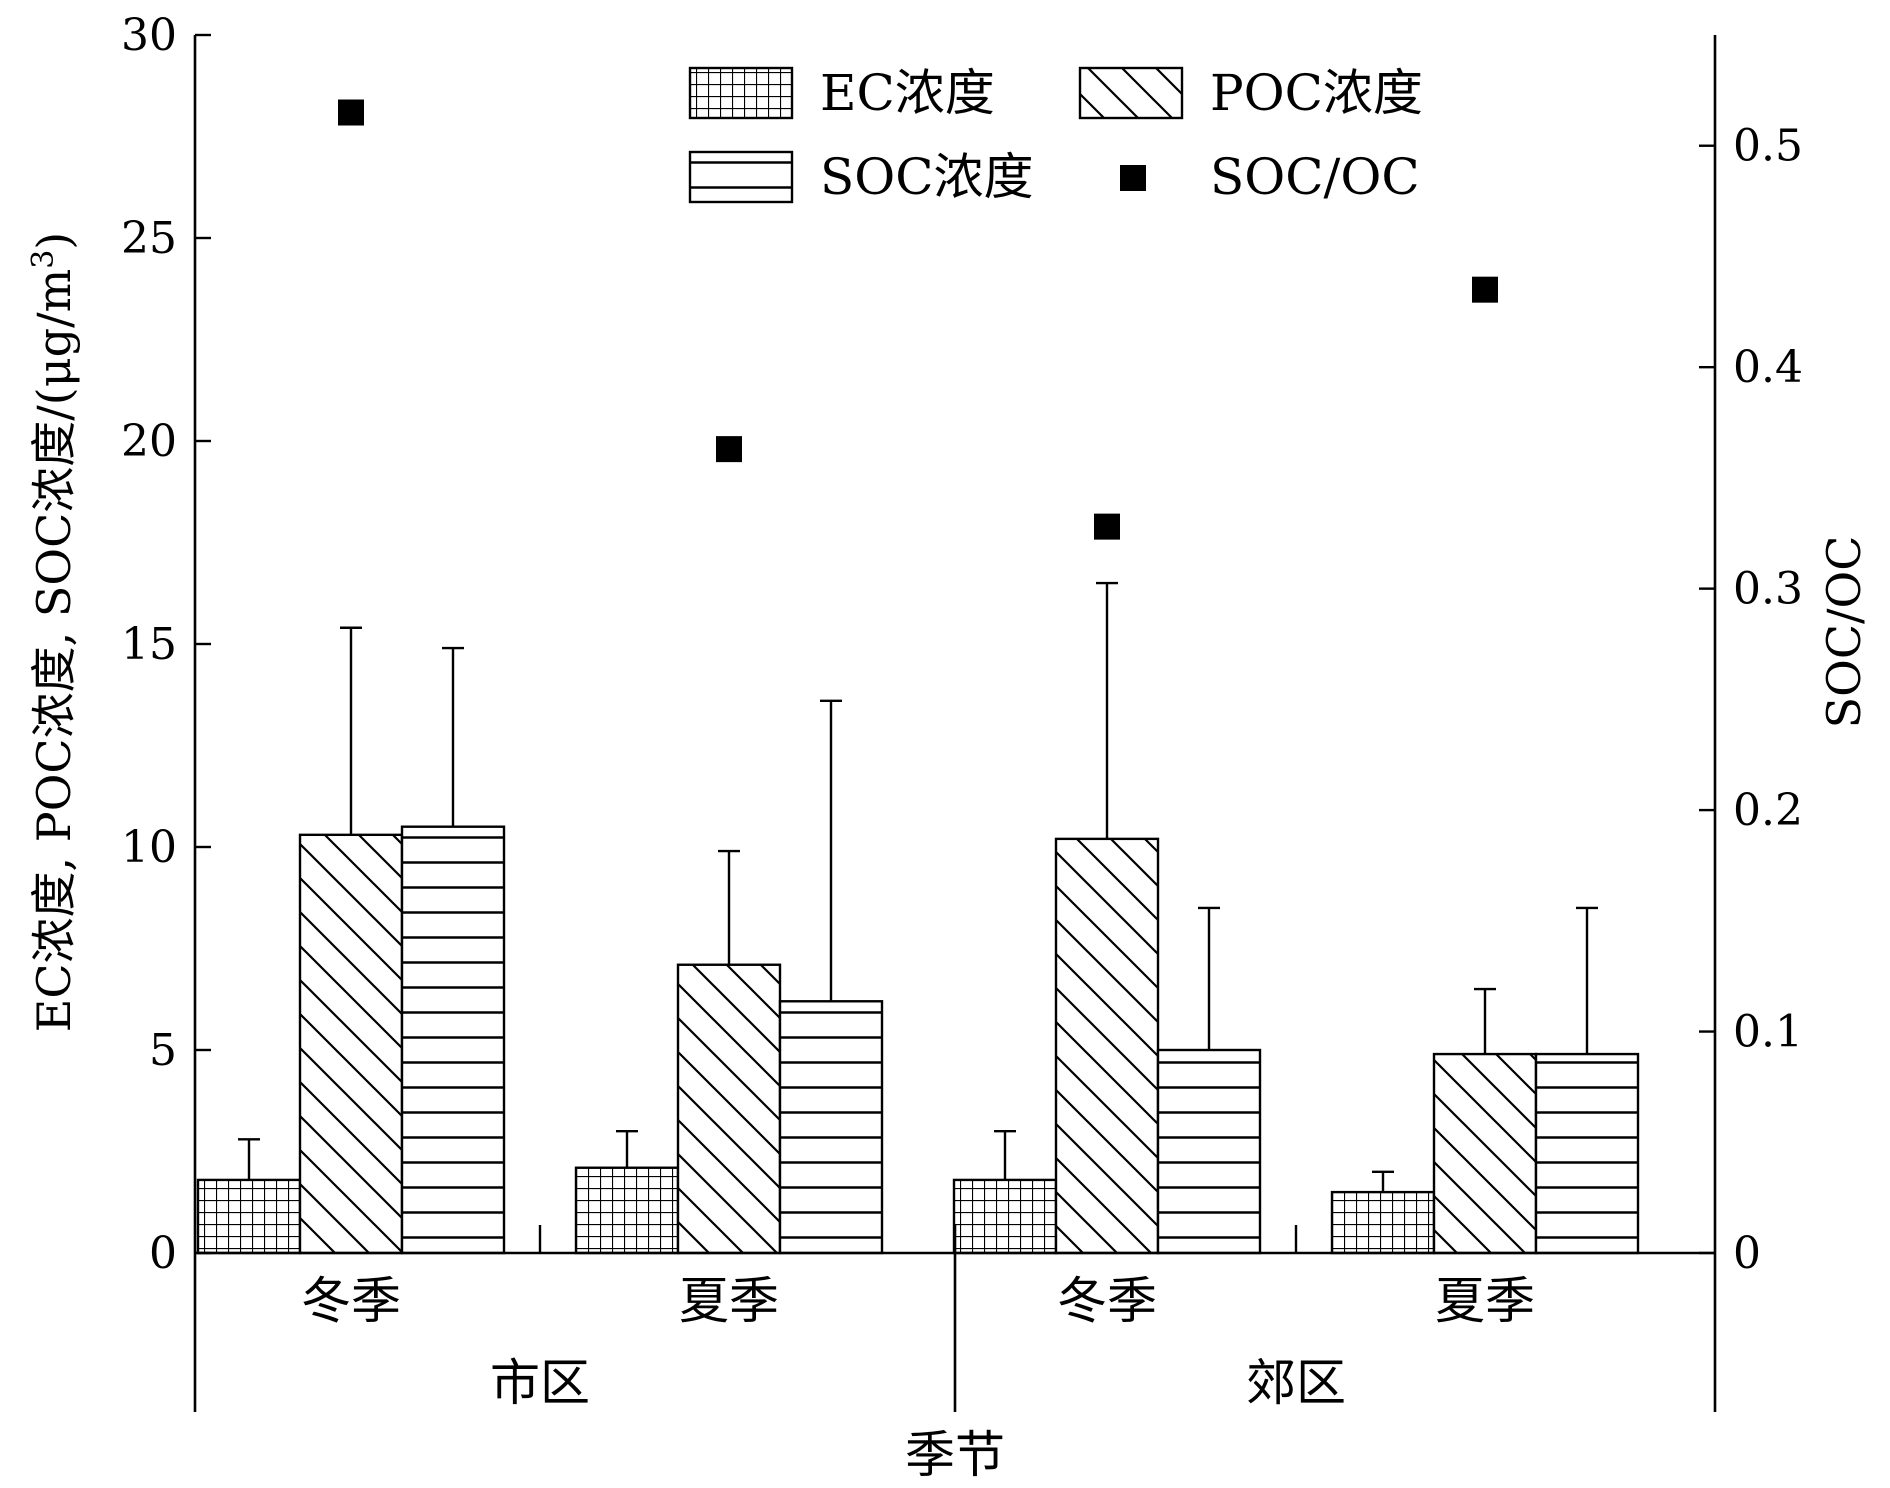 This screenshot has width=1890, height=1488. Describe the element at coordinates (1747, 1253) in the screenshot. I see `y2-tick-label-0: 0` at that location.